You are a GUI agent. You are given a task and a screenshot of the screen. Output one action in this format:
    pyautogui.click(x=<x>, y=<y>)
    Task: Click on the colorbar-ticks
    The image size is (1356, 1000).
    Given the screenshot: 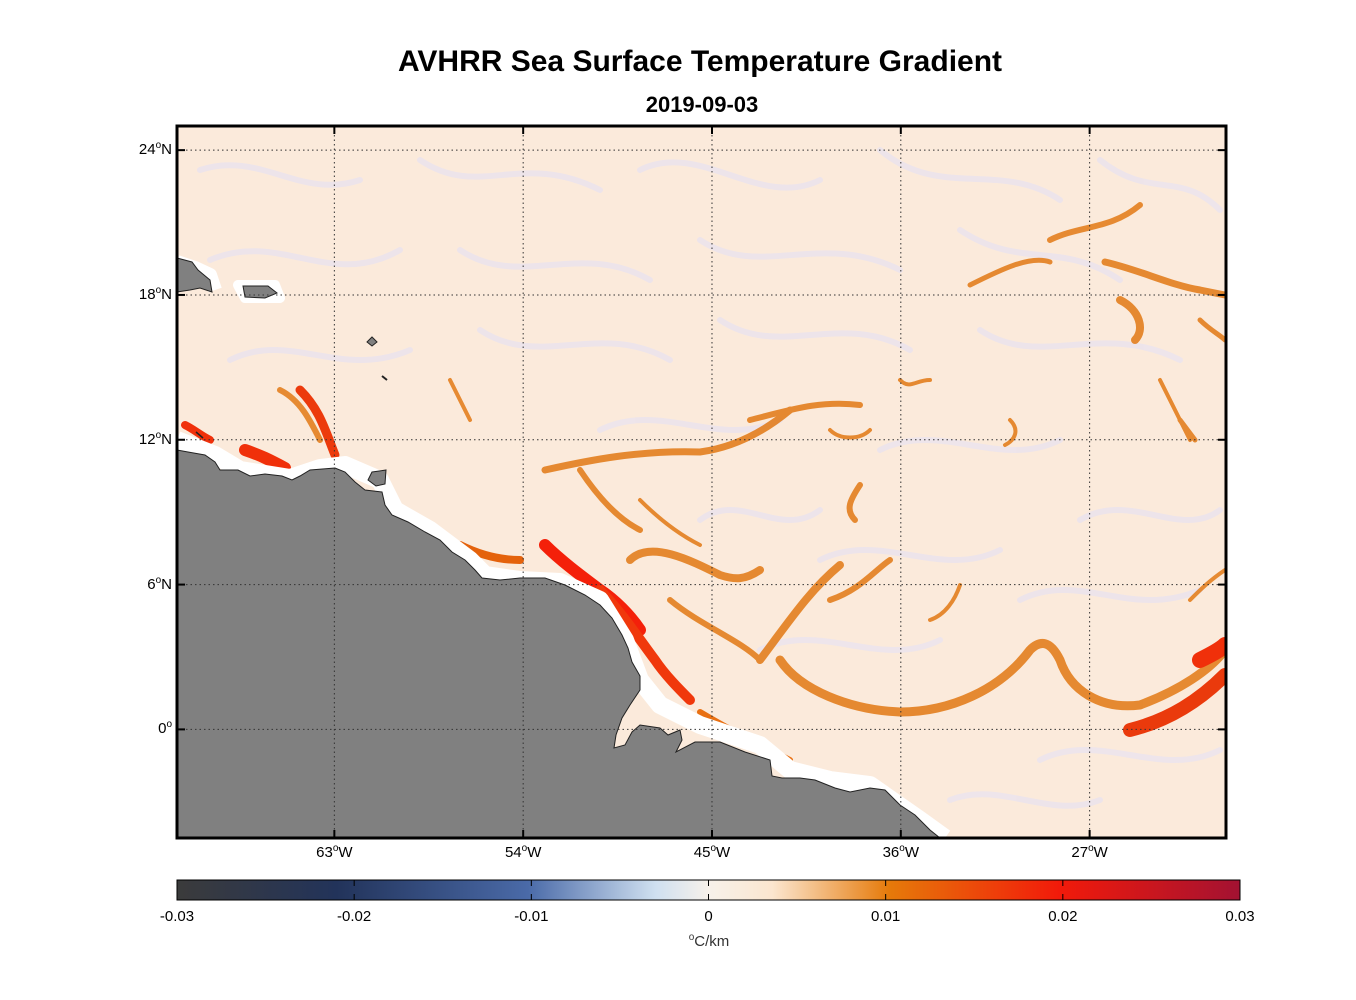 What is the action you would take?
    pyautogui.click(x=708, y=890)
    